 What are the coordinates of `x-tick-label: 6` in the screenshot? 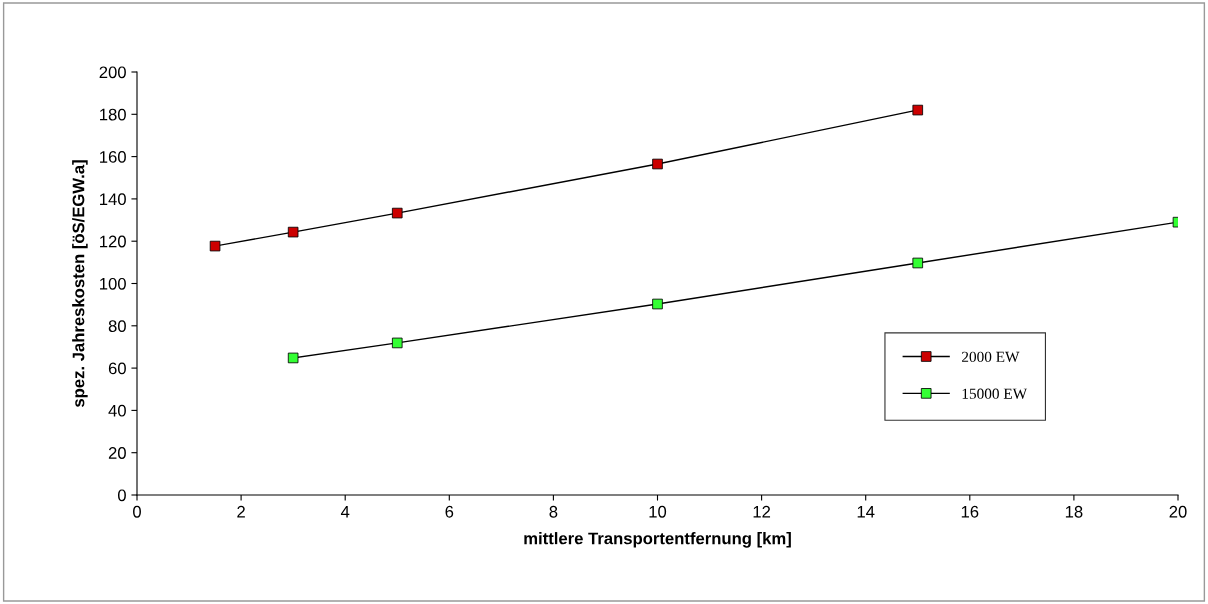 It's located at (449, 511).